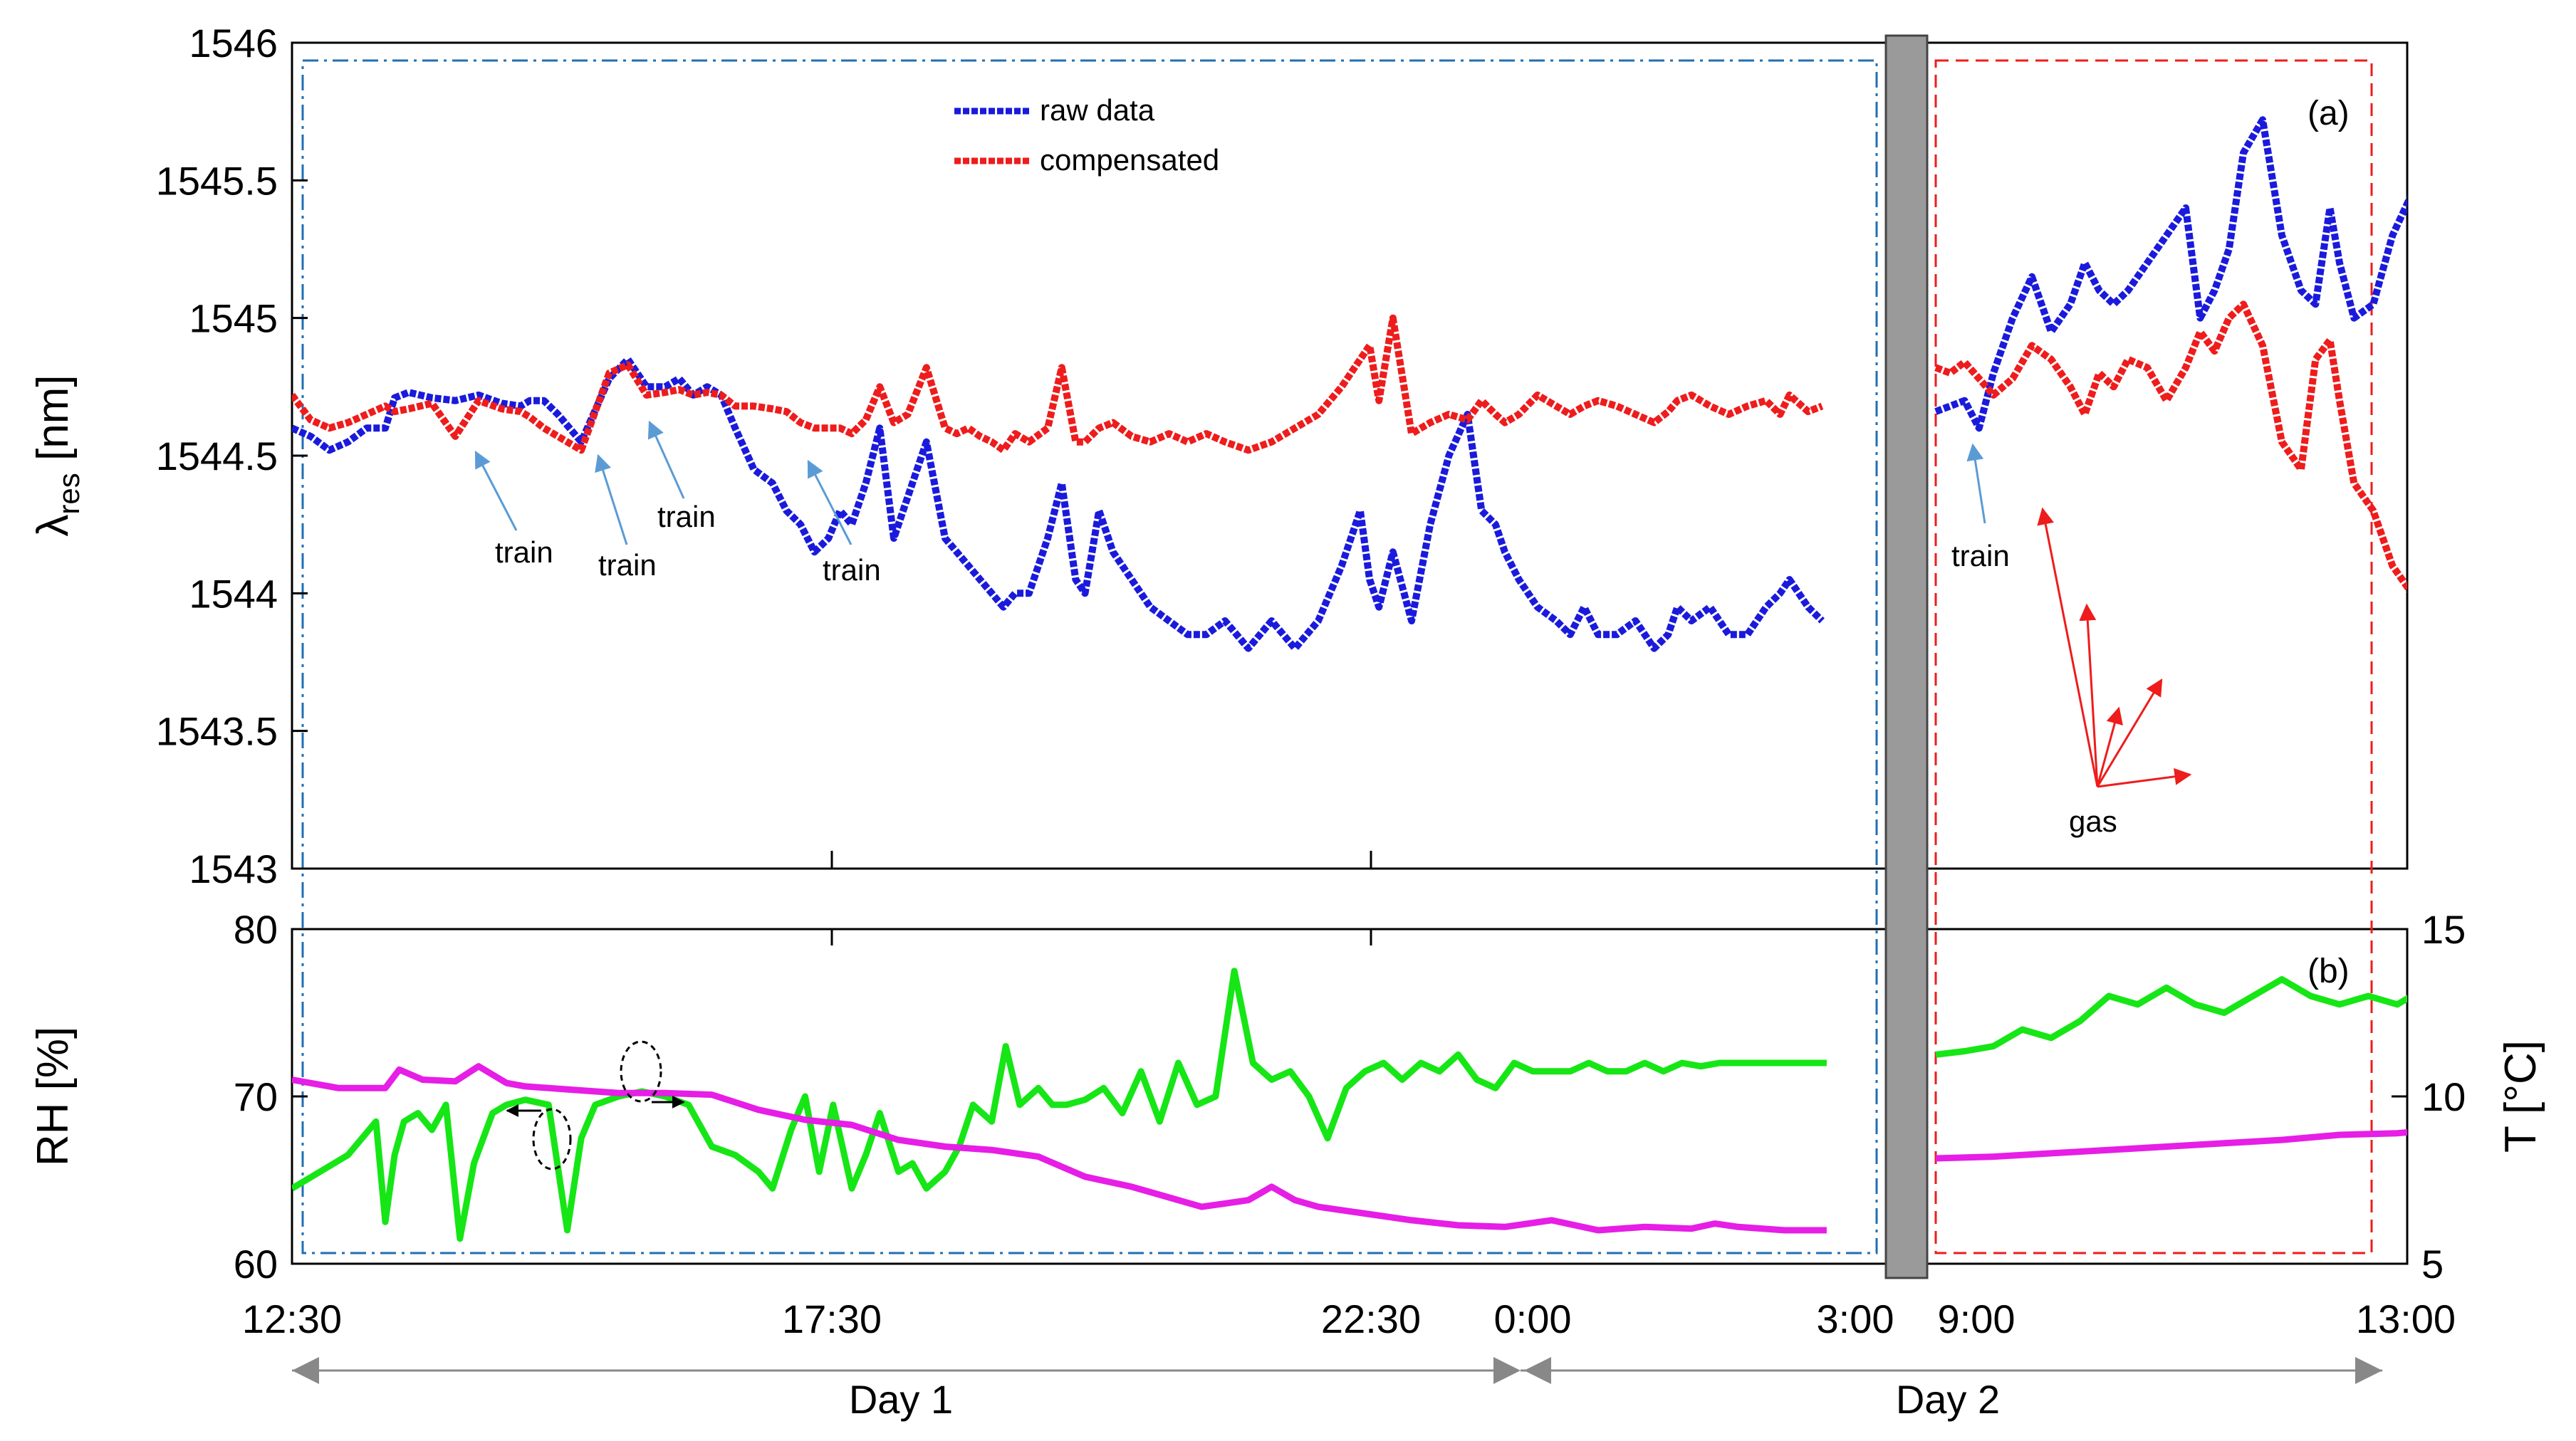 The height and width of the screenshot is (1441, 2576). I want to click on annotation-train-3: train, so click(686, 516).